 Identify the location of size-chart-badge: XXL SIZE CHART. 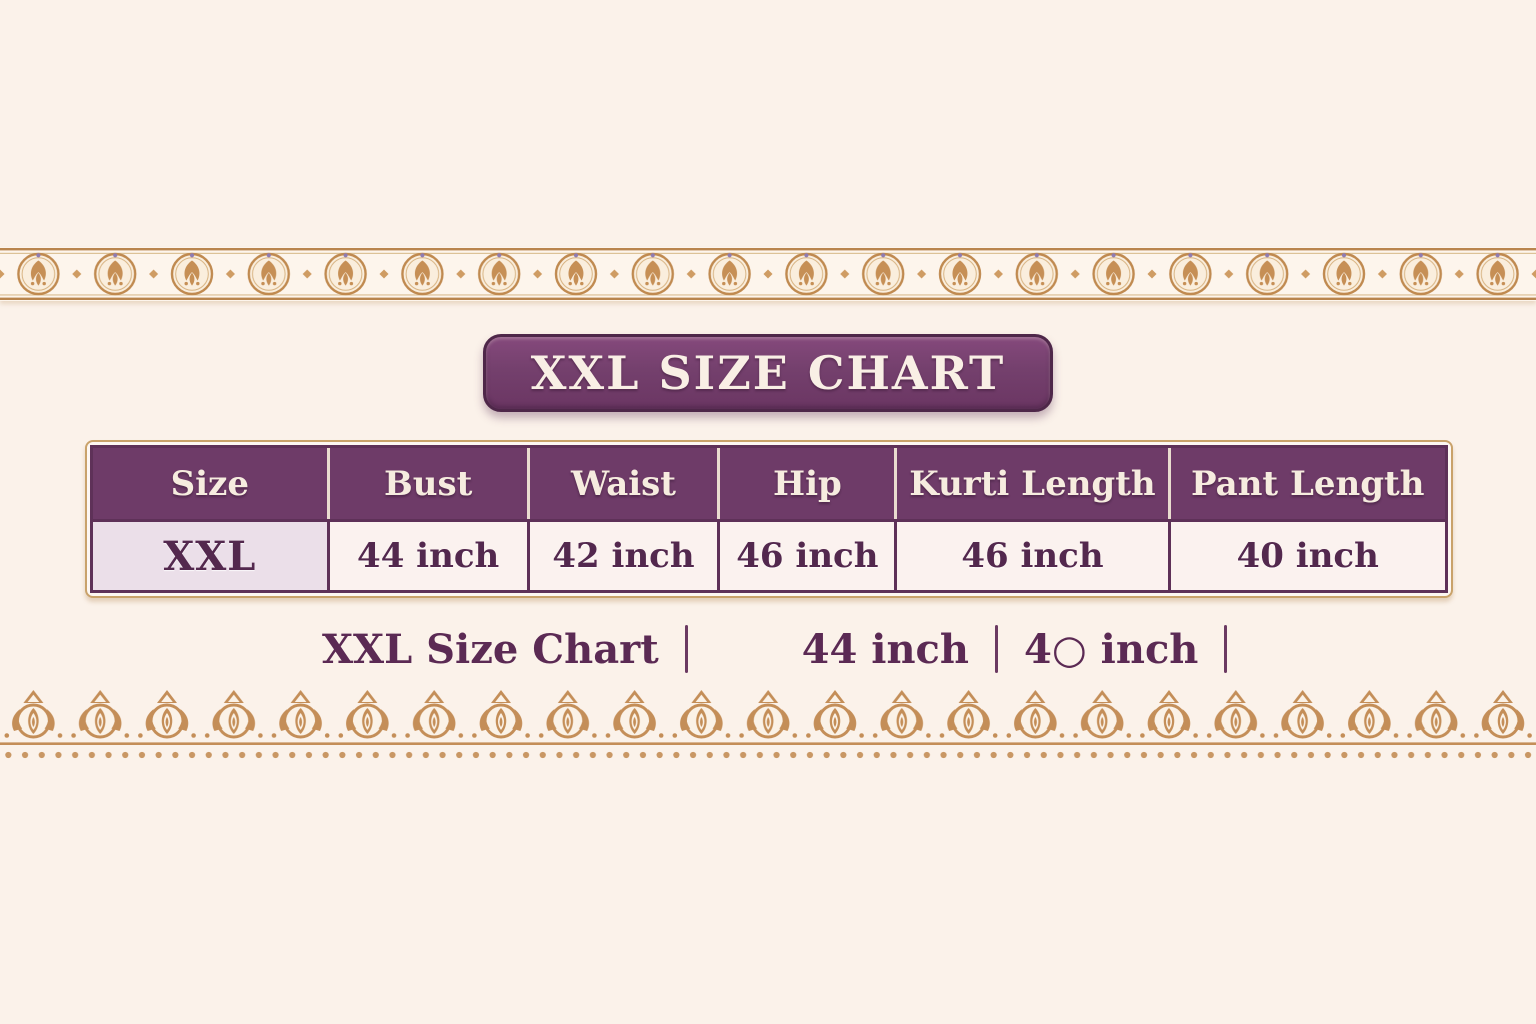
(768, 373).